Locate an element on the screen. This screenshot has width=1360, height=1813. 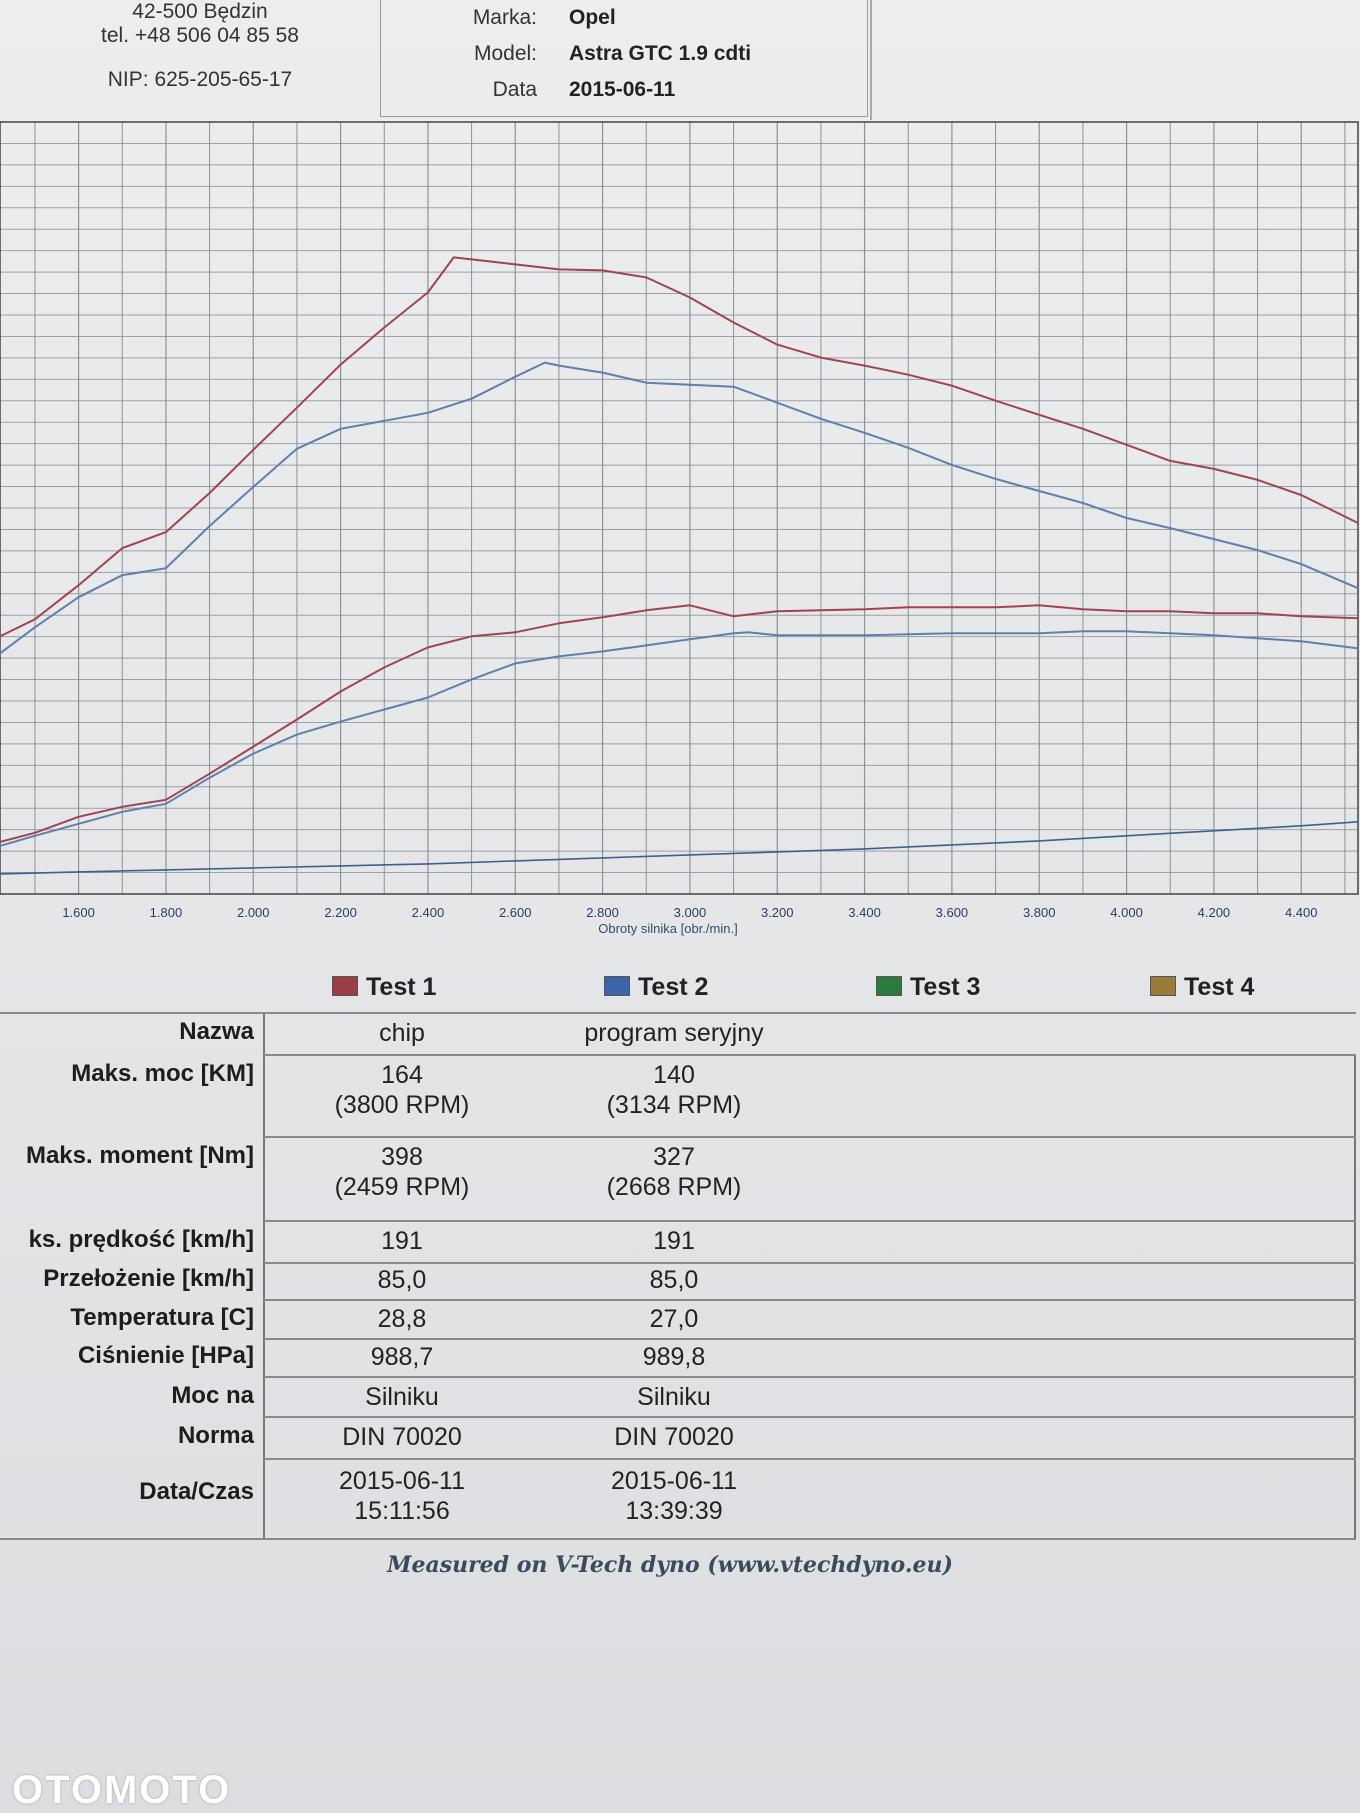
test1-main: 2015-06-11 is located at coordinates (402, 1481).